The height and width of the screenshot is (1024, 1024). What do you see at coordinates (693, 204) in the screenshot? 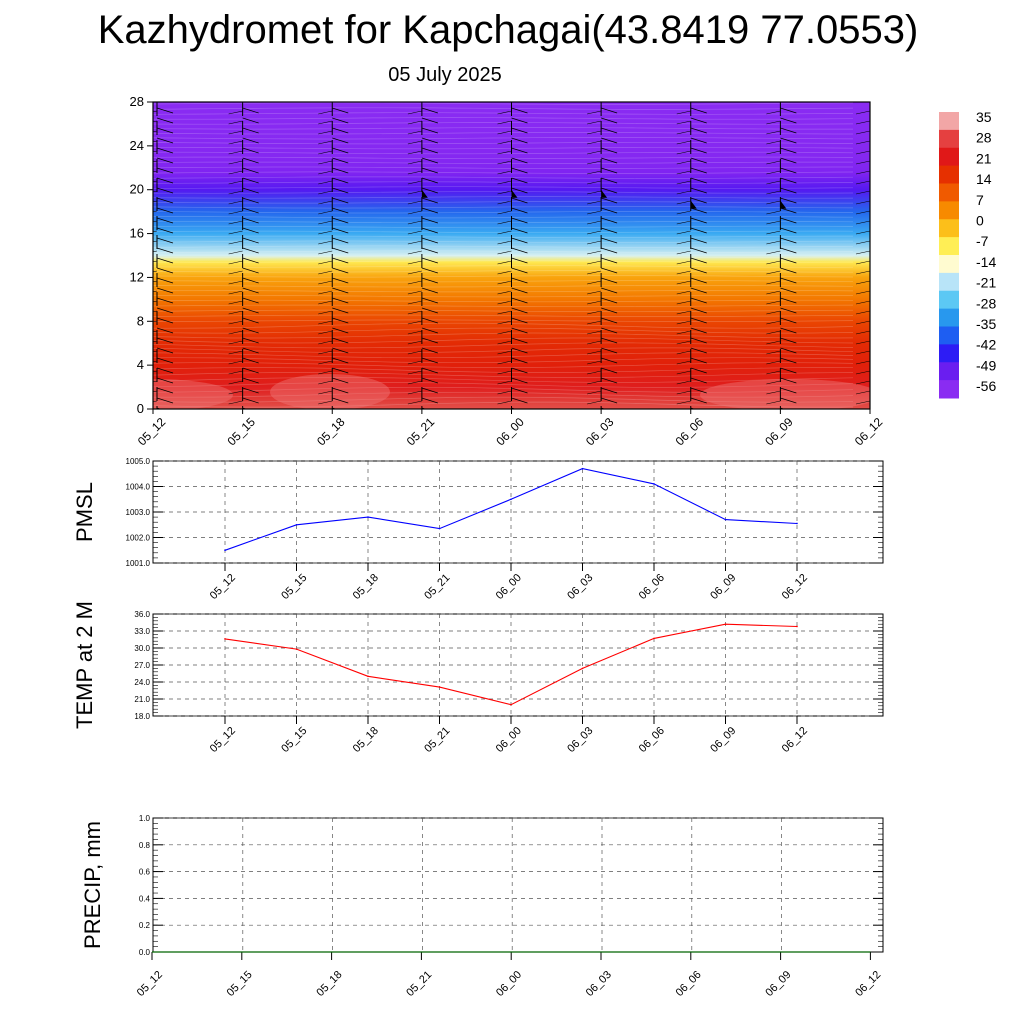
I see `wind-pennant` at bounding box center [693, 204].